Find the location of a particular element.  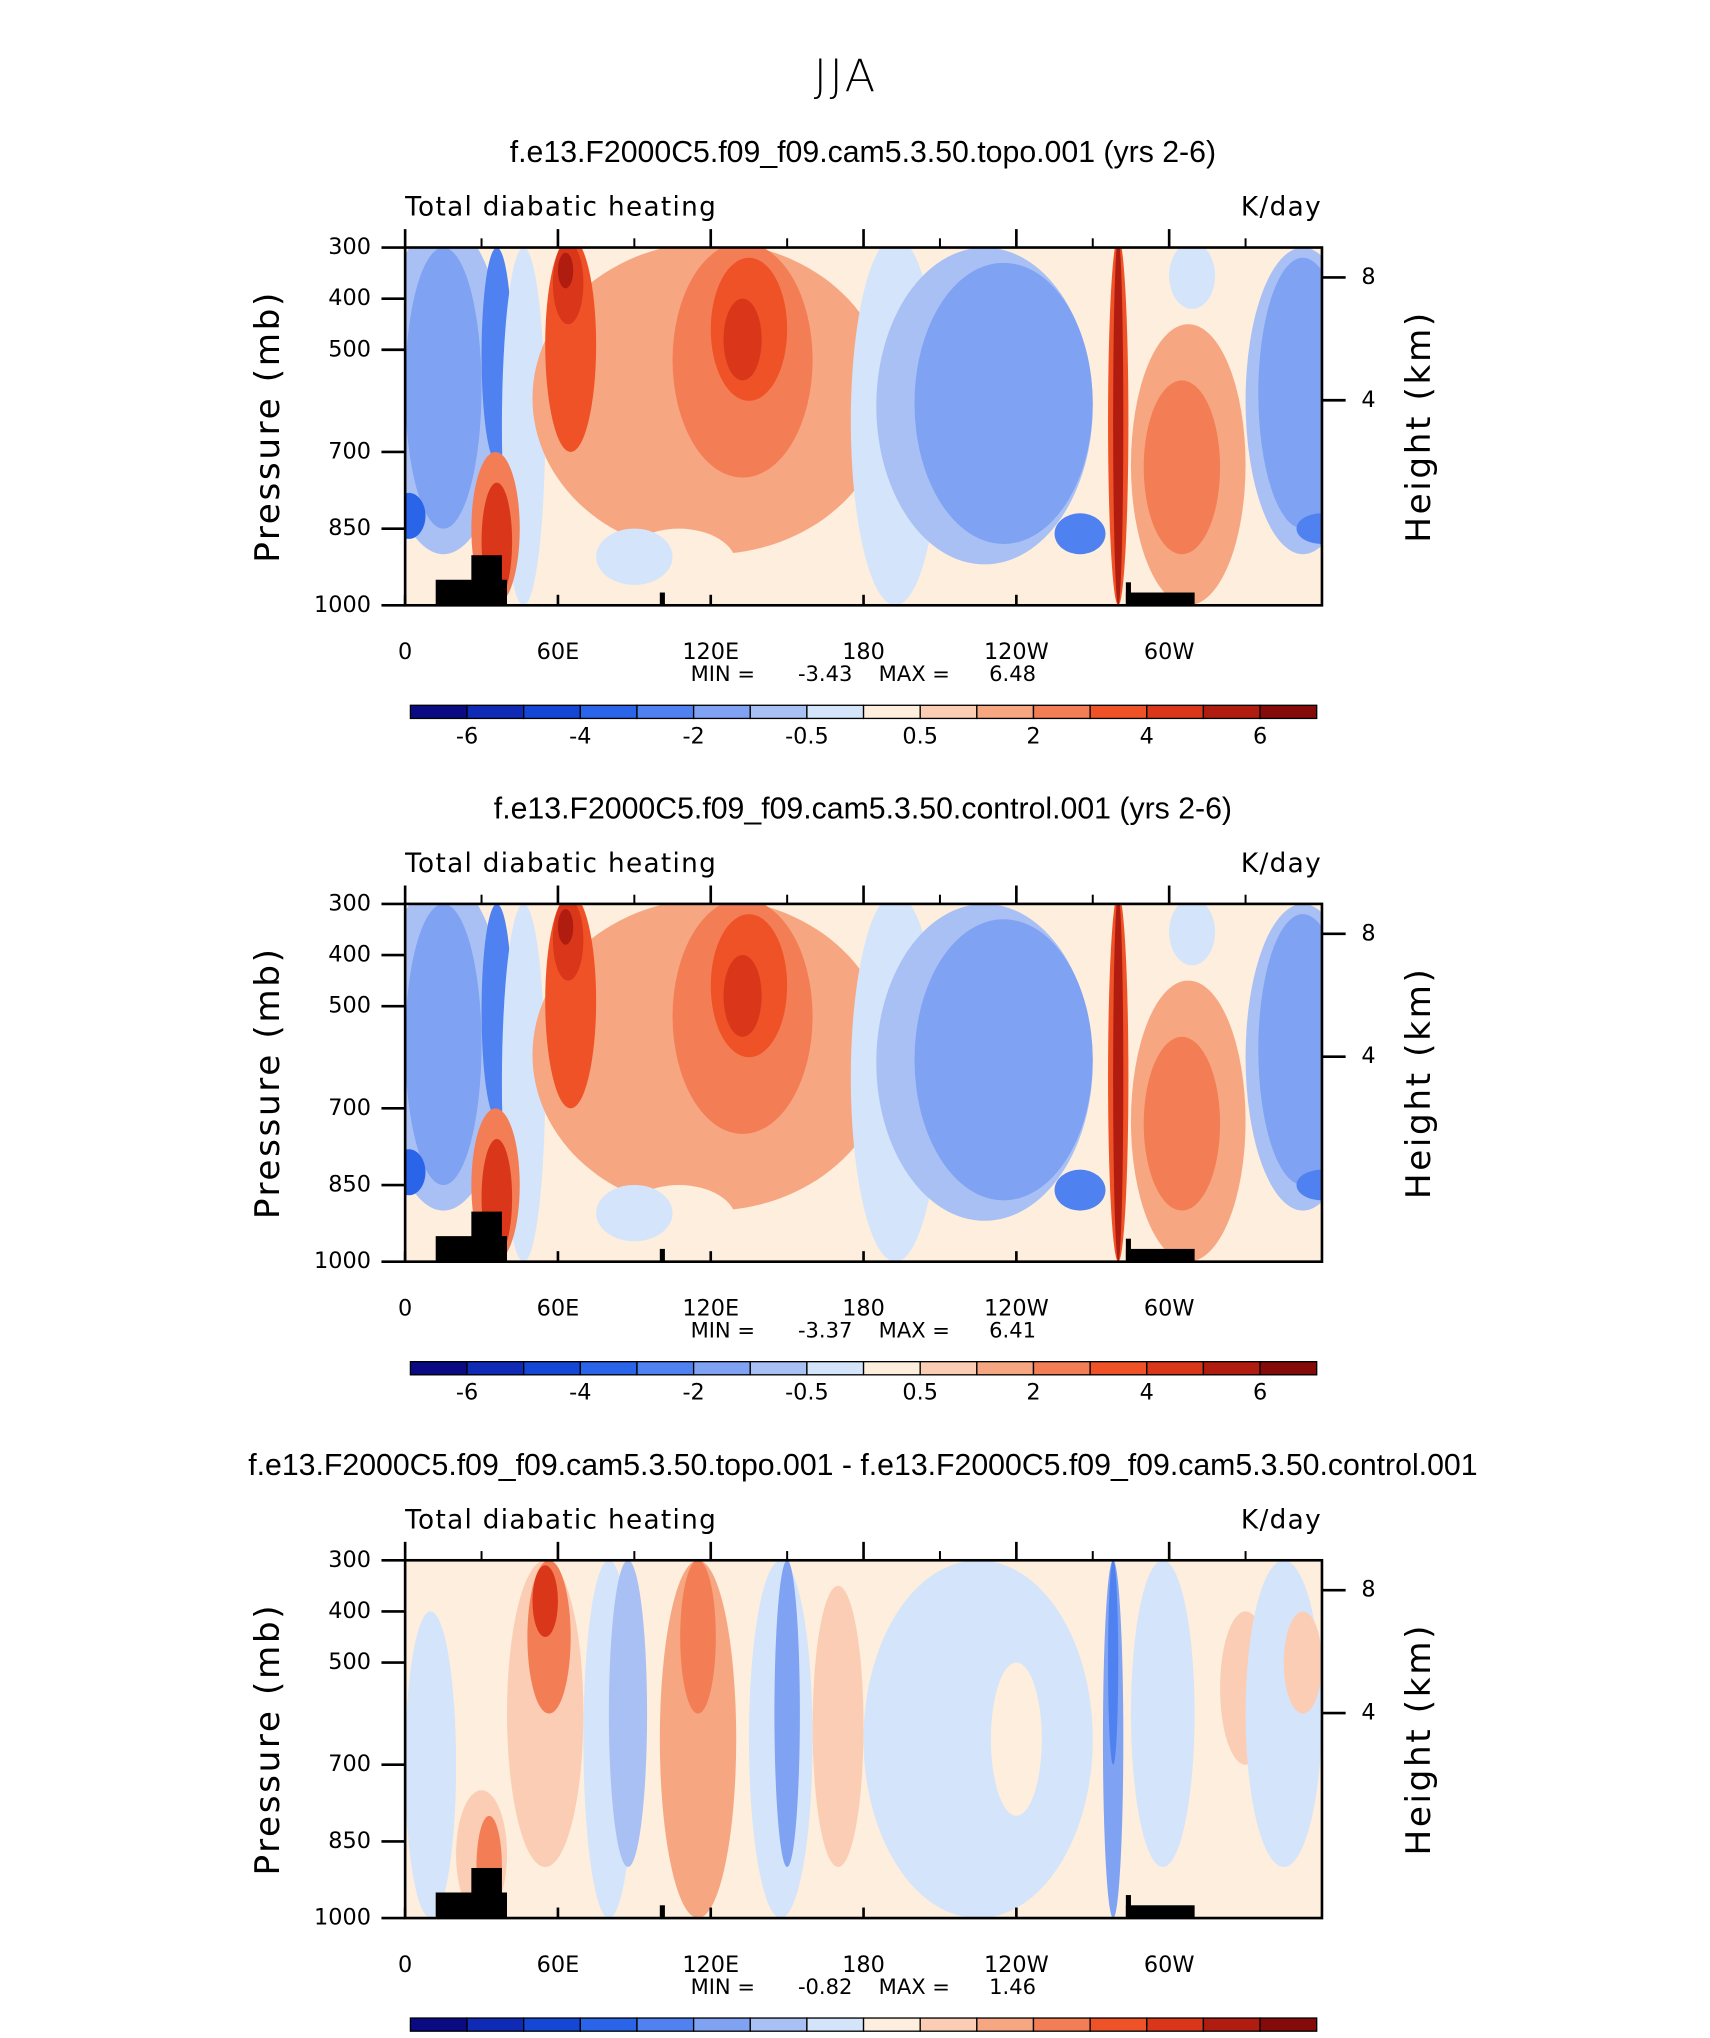

max-value: 6.48 is located at coordinates (1012, 673).